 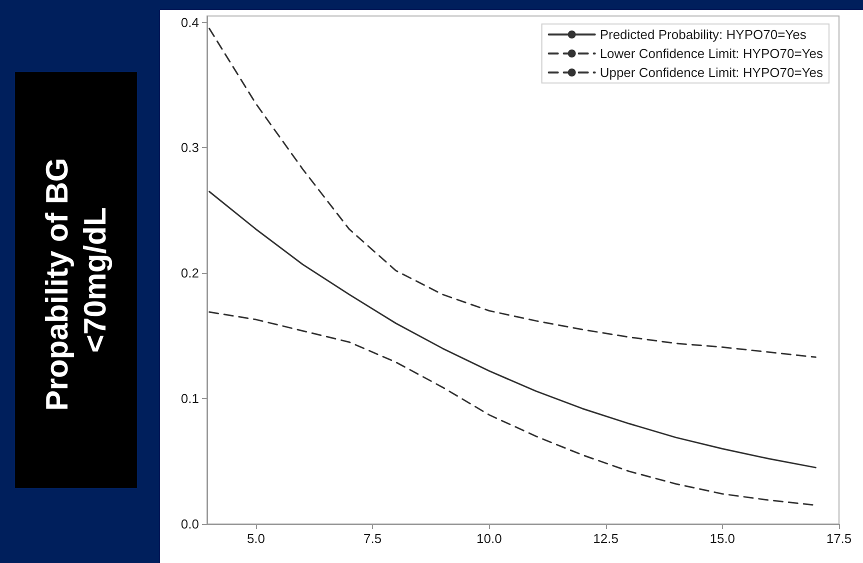 I want to click on x-tick-label: 10.0, so click(x=489, y=538).